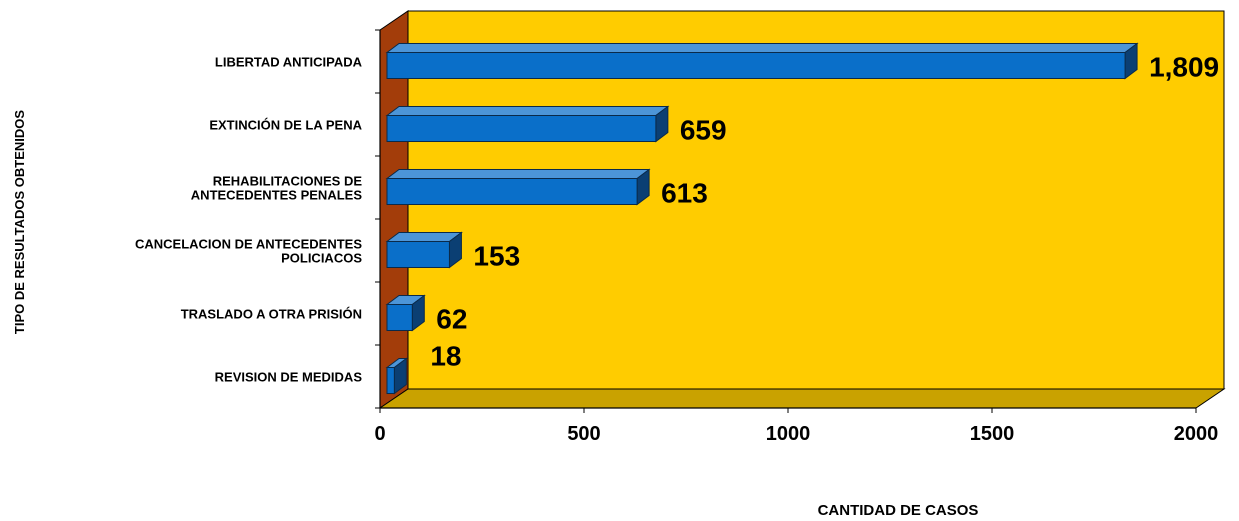  What do you see at coordinates (1196, 434) in the screenshot?
I see `x-tick-label: 2000` at bounding box center [1196, 434].